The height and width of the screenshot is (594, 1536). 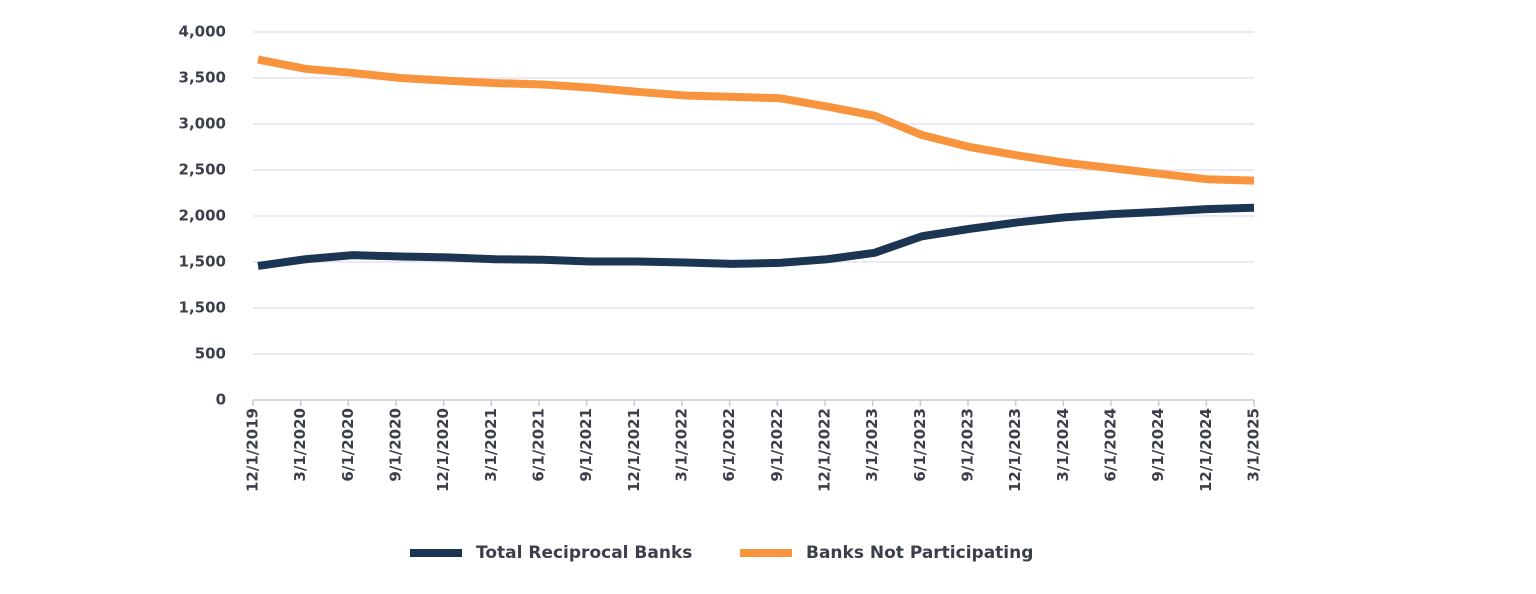 What do you see at coordinates (539, 445) in the screenshot?
I see `x-tick-label: 6/1/2021` at bounding box center [539, 445].